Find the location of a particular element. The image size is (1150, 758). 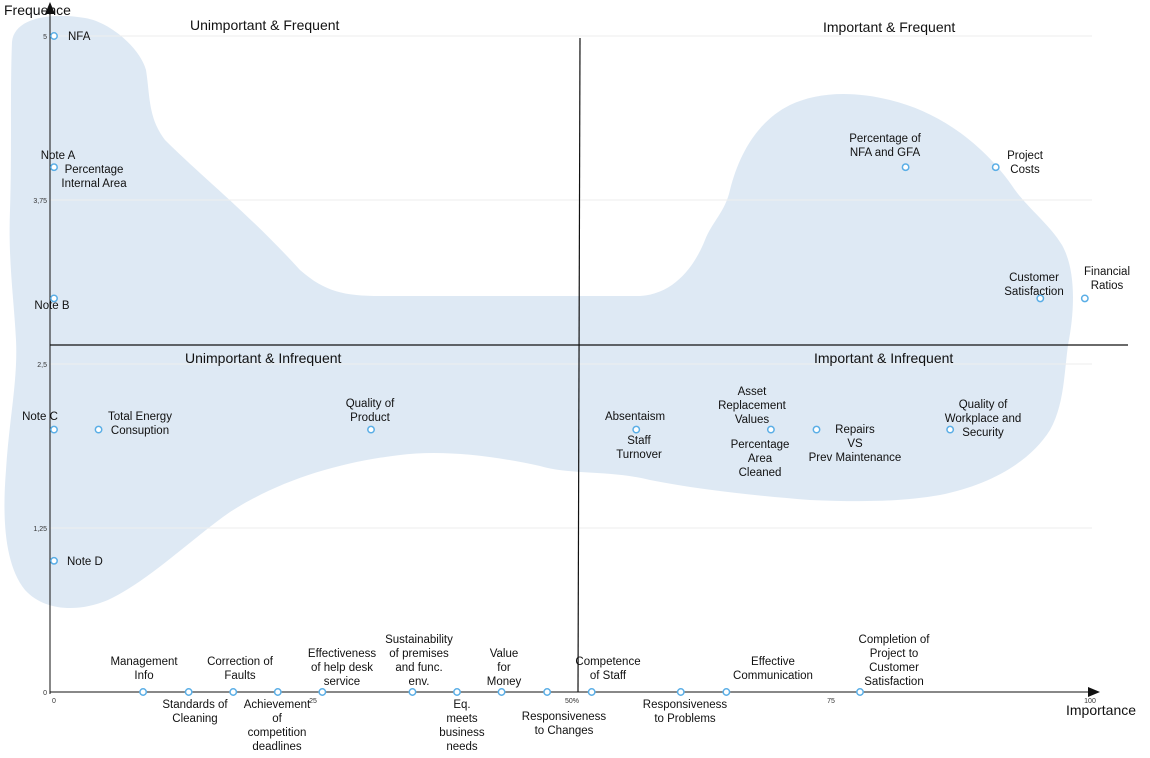

point-label: Total Energy Consuption is located at coordinates (140, 424).